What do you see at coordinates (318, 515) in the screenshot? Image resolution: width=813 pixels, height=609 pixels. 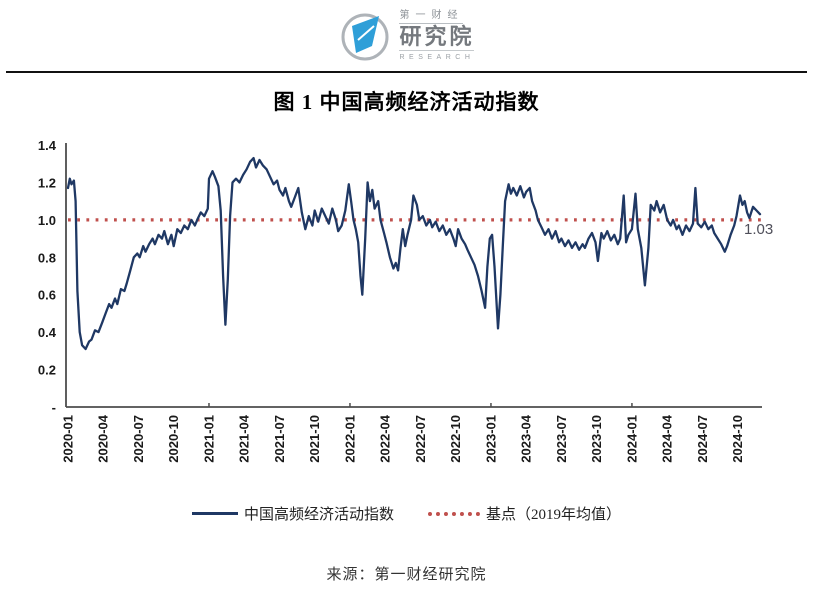 I see `legend-label-series: 中国高频经济活动指数` at bounding box center [318, 515].